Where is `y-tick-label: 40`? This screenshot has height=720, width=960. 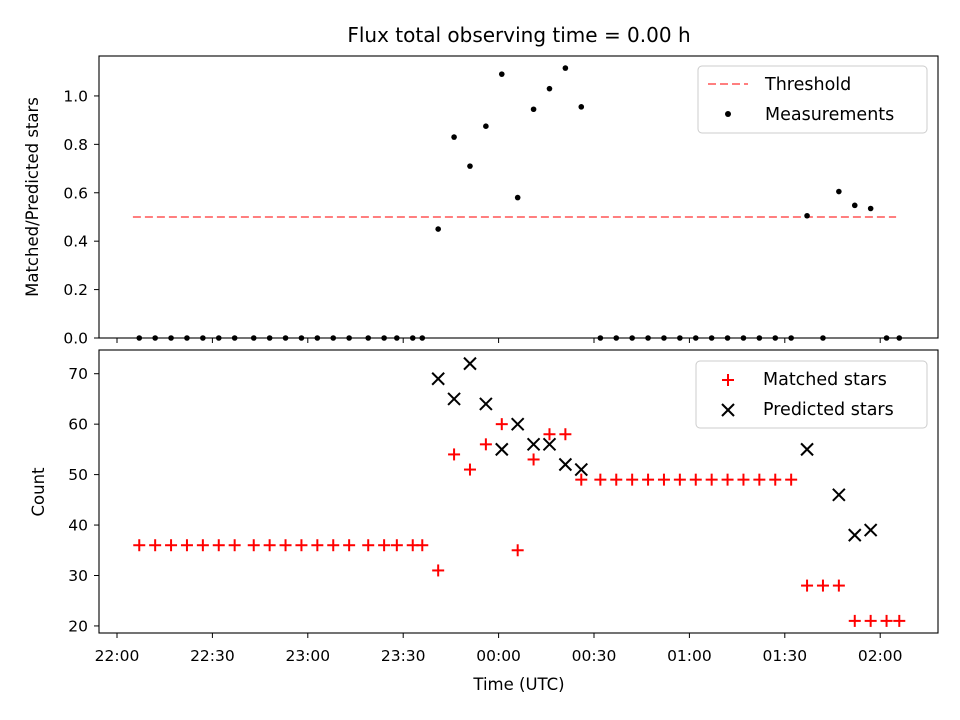
y-tick-label: 40 is located at coordinates (78, 526).